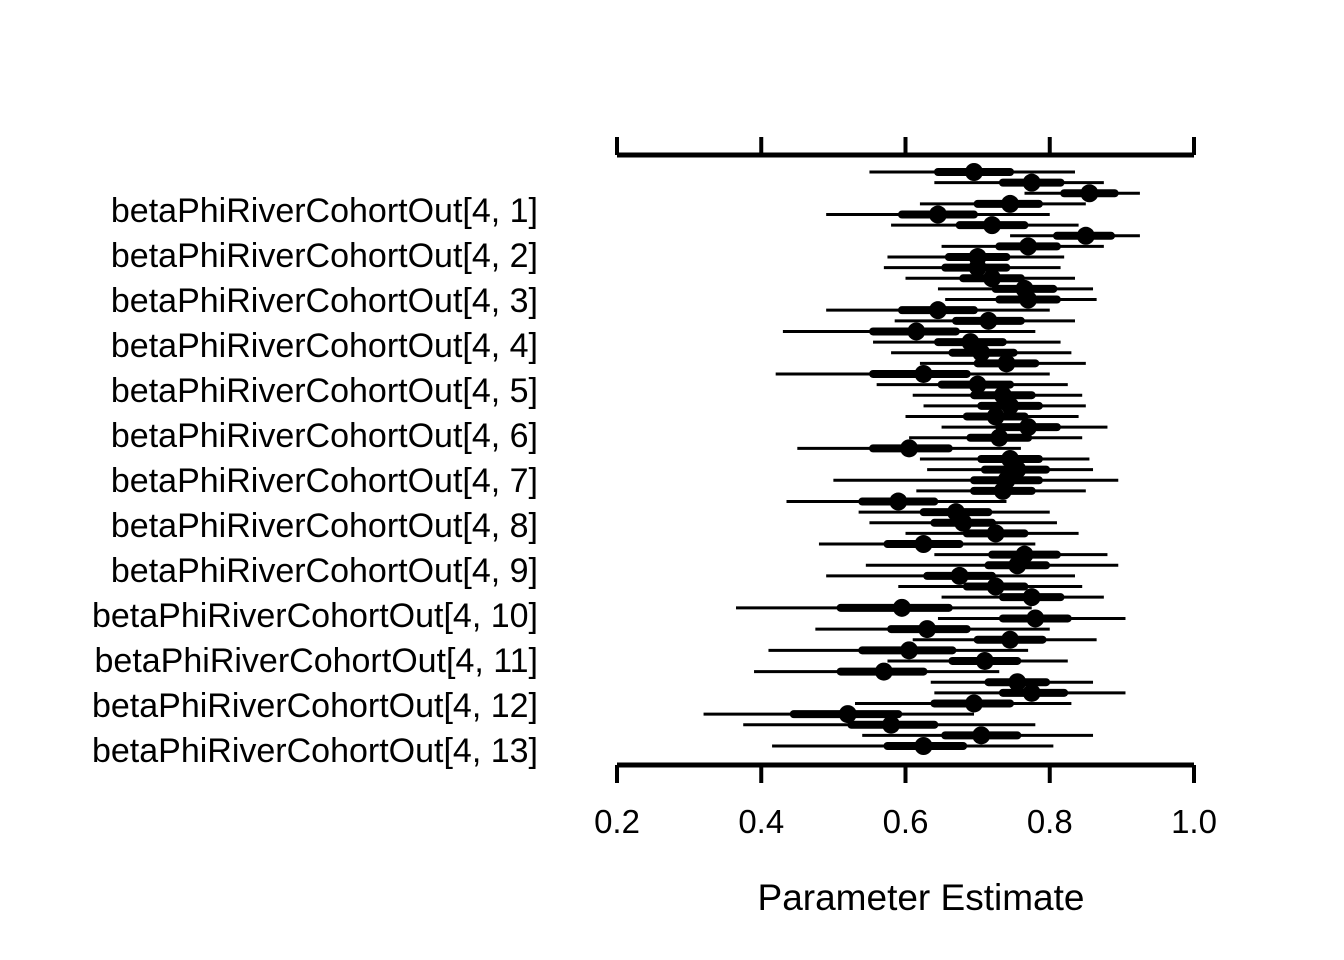 This screenshot has height=960, width=1344. I want to click on row-label: betaPhiRiverCohortOut[4, 7], so click(324, 481).